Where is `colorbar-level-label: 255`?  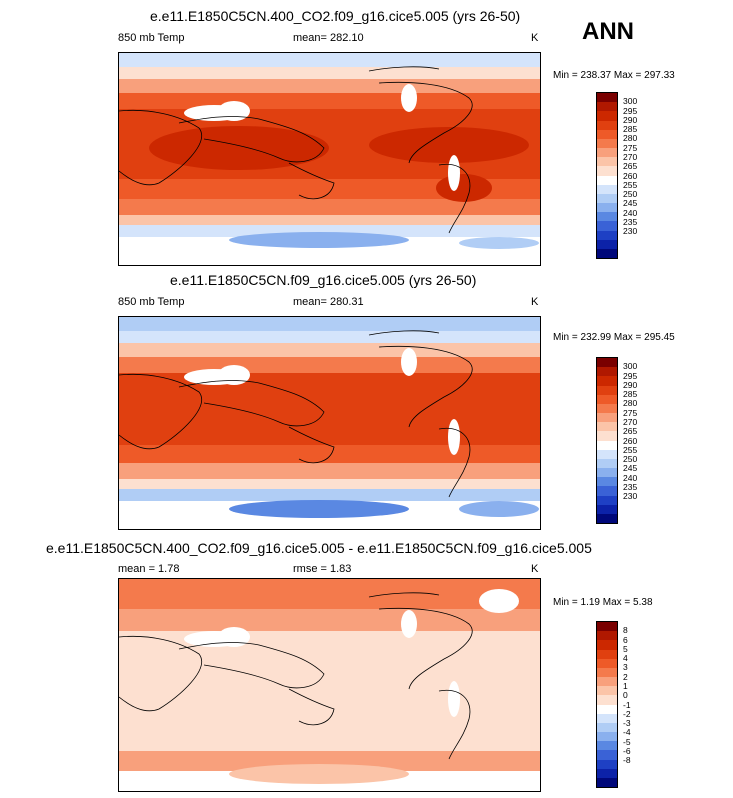 colorbar-level-label: 255 is located at coordinates (630, 449).